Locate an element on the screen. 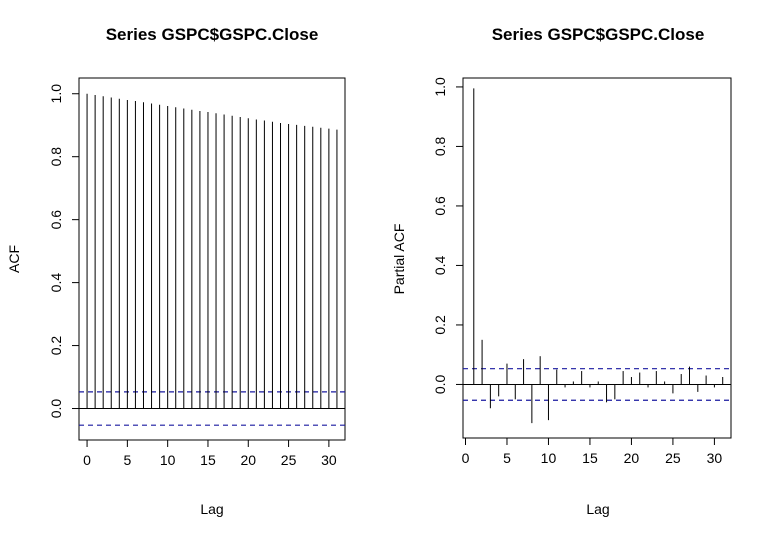 The image size is (772, 538). acf-x-axis-label: Lag is located at coordinates (211, 509).